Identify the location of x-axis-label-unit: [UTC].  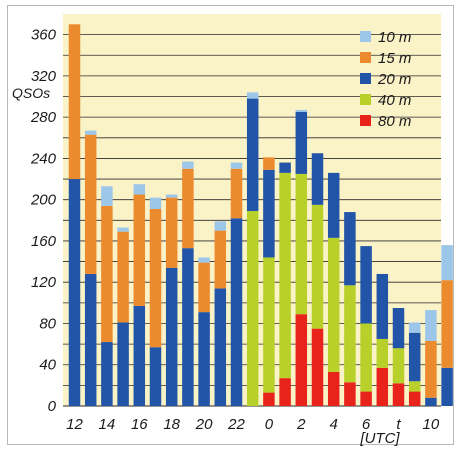
(379, 438).